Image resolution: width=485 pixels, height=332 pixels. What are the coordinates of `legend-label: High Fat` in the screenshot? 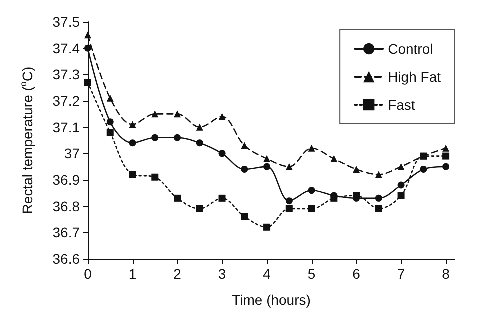 It's located at (415, 77).